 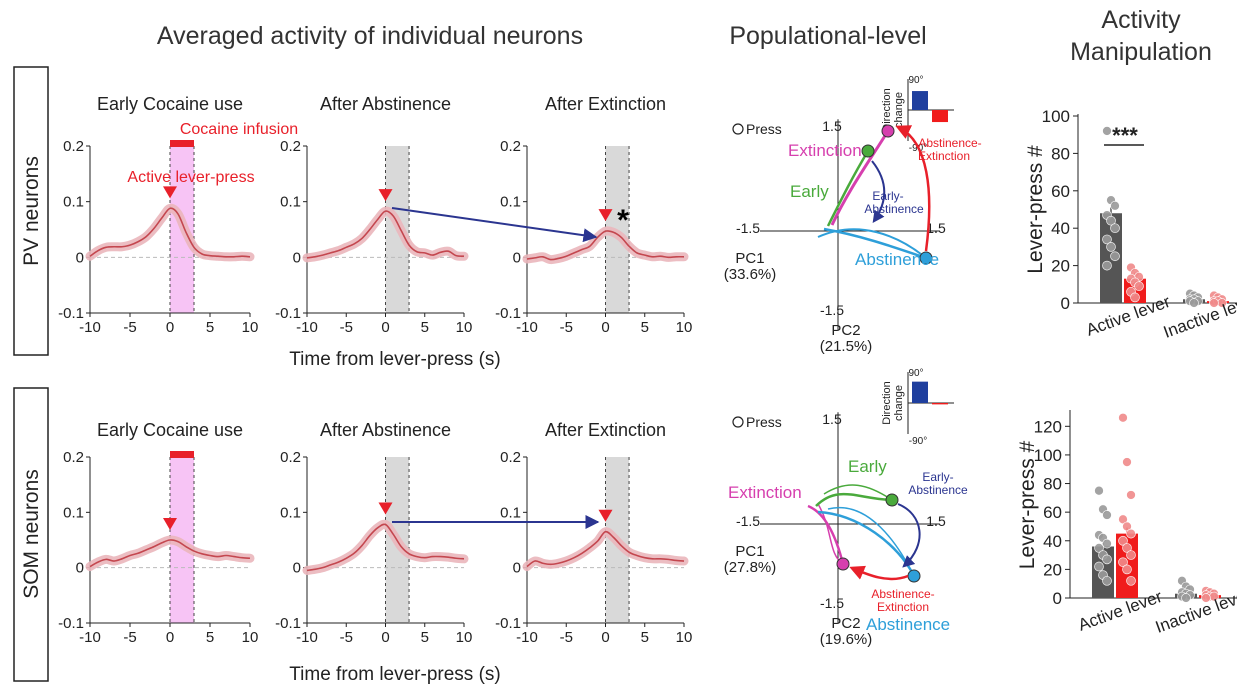 What do you see at coordinates (1048, 455) in the screenshot?
I see `bar-y-tick-label: 100` at bounding box center [1048, 455].